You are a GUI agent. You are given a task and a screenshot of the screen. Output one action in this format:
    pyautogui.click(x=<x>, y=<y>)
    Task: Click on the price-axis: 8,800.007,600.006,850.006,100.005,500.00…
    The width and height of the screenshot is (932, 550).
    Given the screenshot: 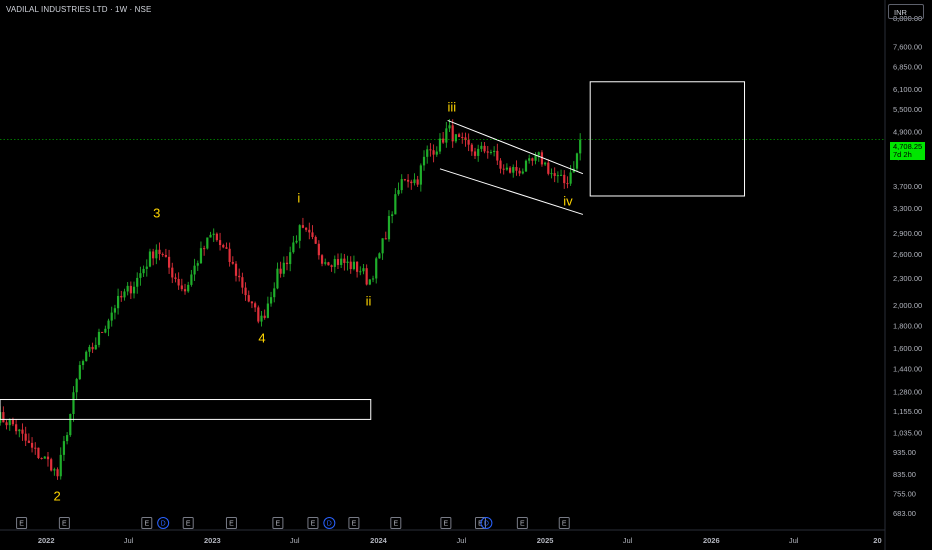 What is the action you would take?
    pyautogui.click(x=907, y=266)
    